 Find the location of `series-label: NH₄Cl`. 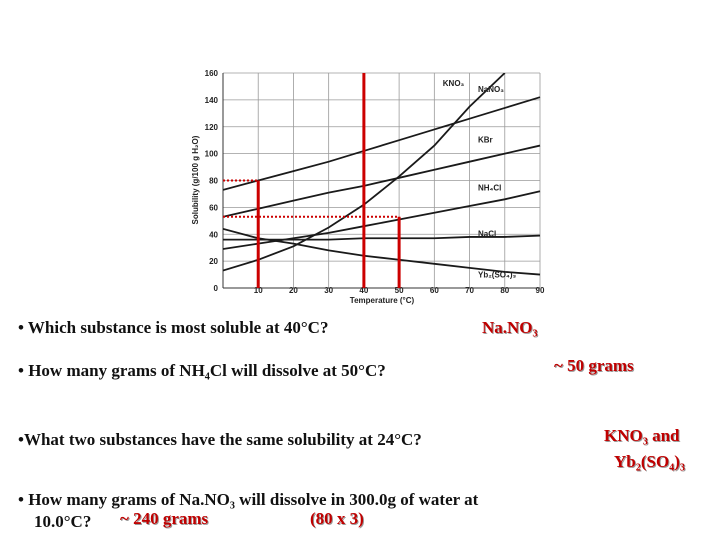

series-label: NH₄Cl is located at coordinates (489, 187).